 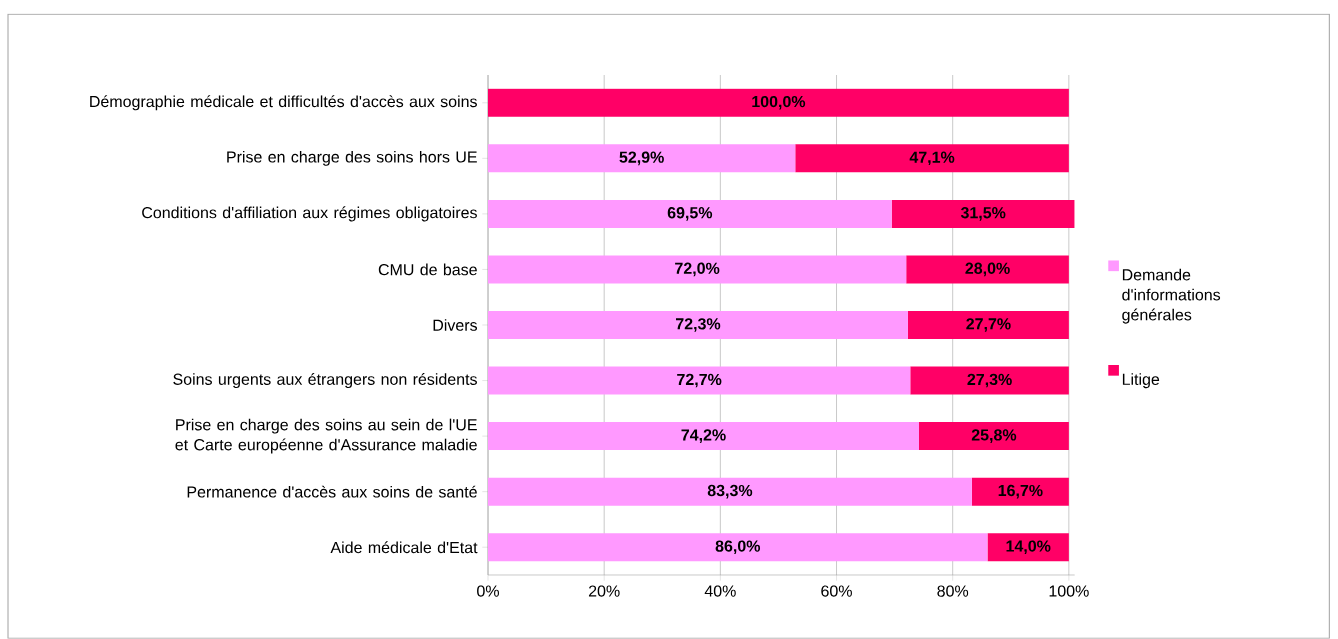 I want to click on data-label: 74,2%, so click(x=703, y=436).